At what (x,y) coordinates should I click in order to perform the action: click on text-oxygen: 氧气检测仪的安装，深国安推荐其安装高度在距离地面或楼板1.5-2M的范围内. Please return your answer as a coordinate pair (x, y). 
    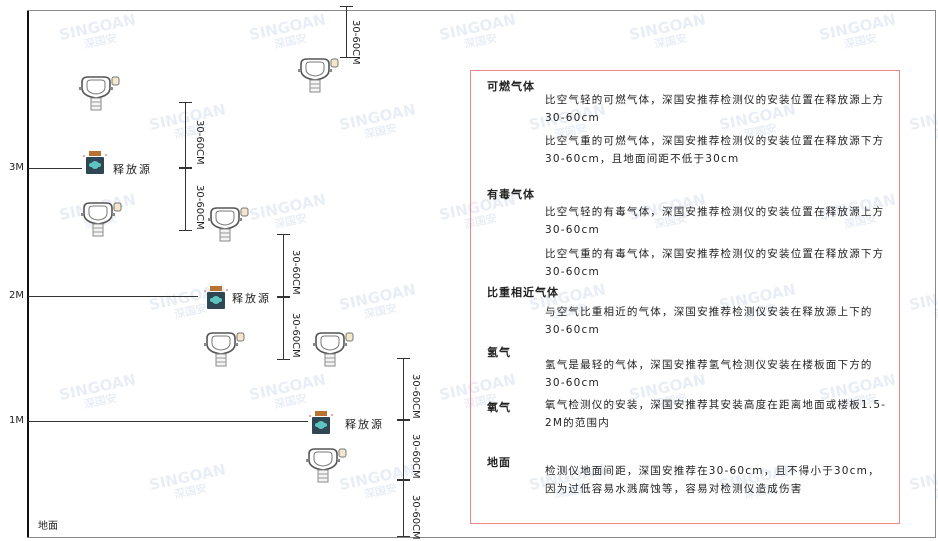
    Looking at the image, I should click on (716, 414).